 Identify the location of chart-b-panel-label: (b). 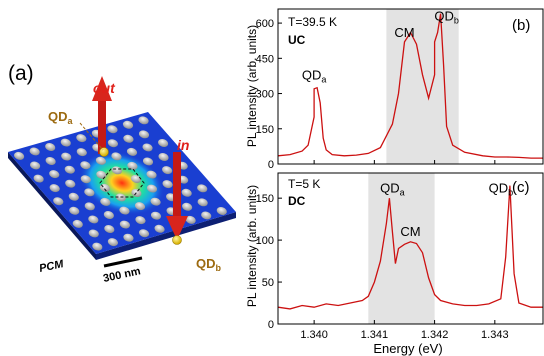
(521, 25).